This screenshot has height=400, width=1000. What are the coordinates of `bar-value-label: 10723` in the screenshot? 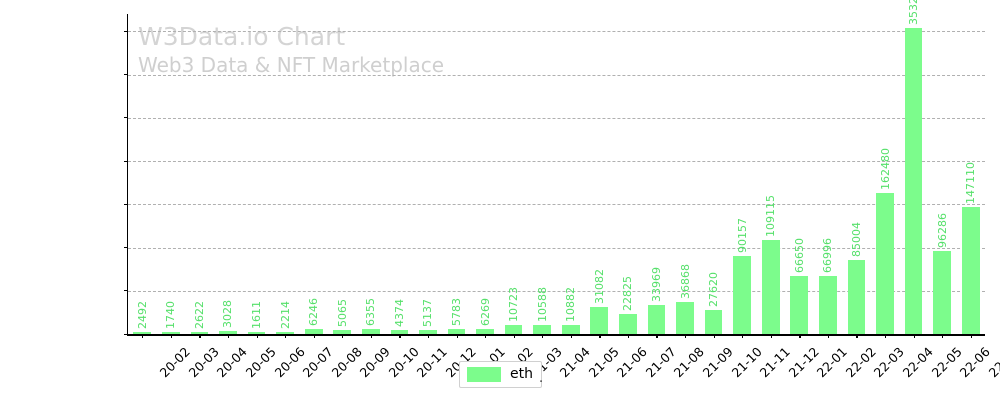 It's located at (514, 304).